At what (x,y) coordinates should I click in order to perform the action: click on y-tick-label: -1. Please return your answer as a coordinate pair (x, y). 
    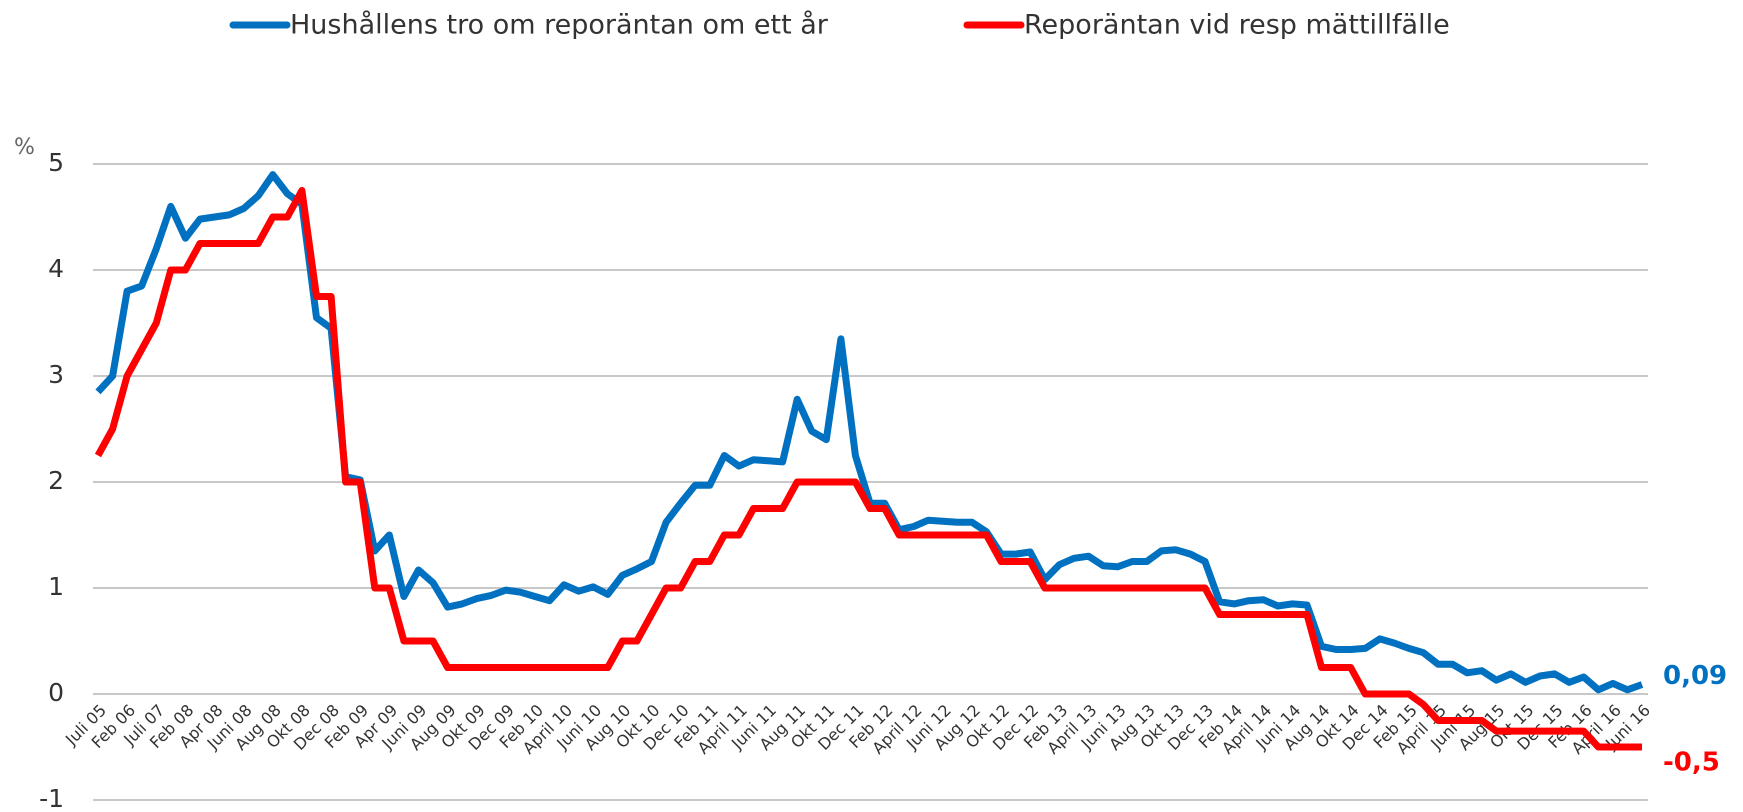
    Looking at the image, I should click on (51, 798).